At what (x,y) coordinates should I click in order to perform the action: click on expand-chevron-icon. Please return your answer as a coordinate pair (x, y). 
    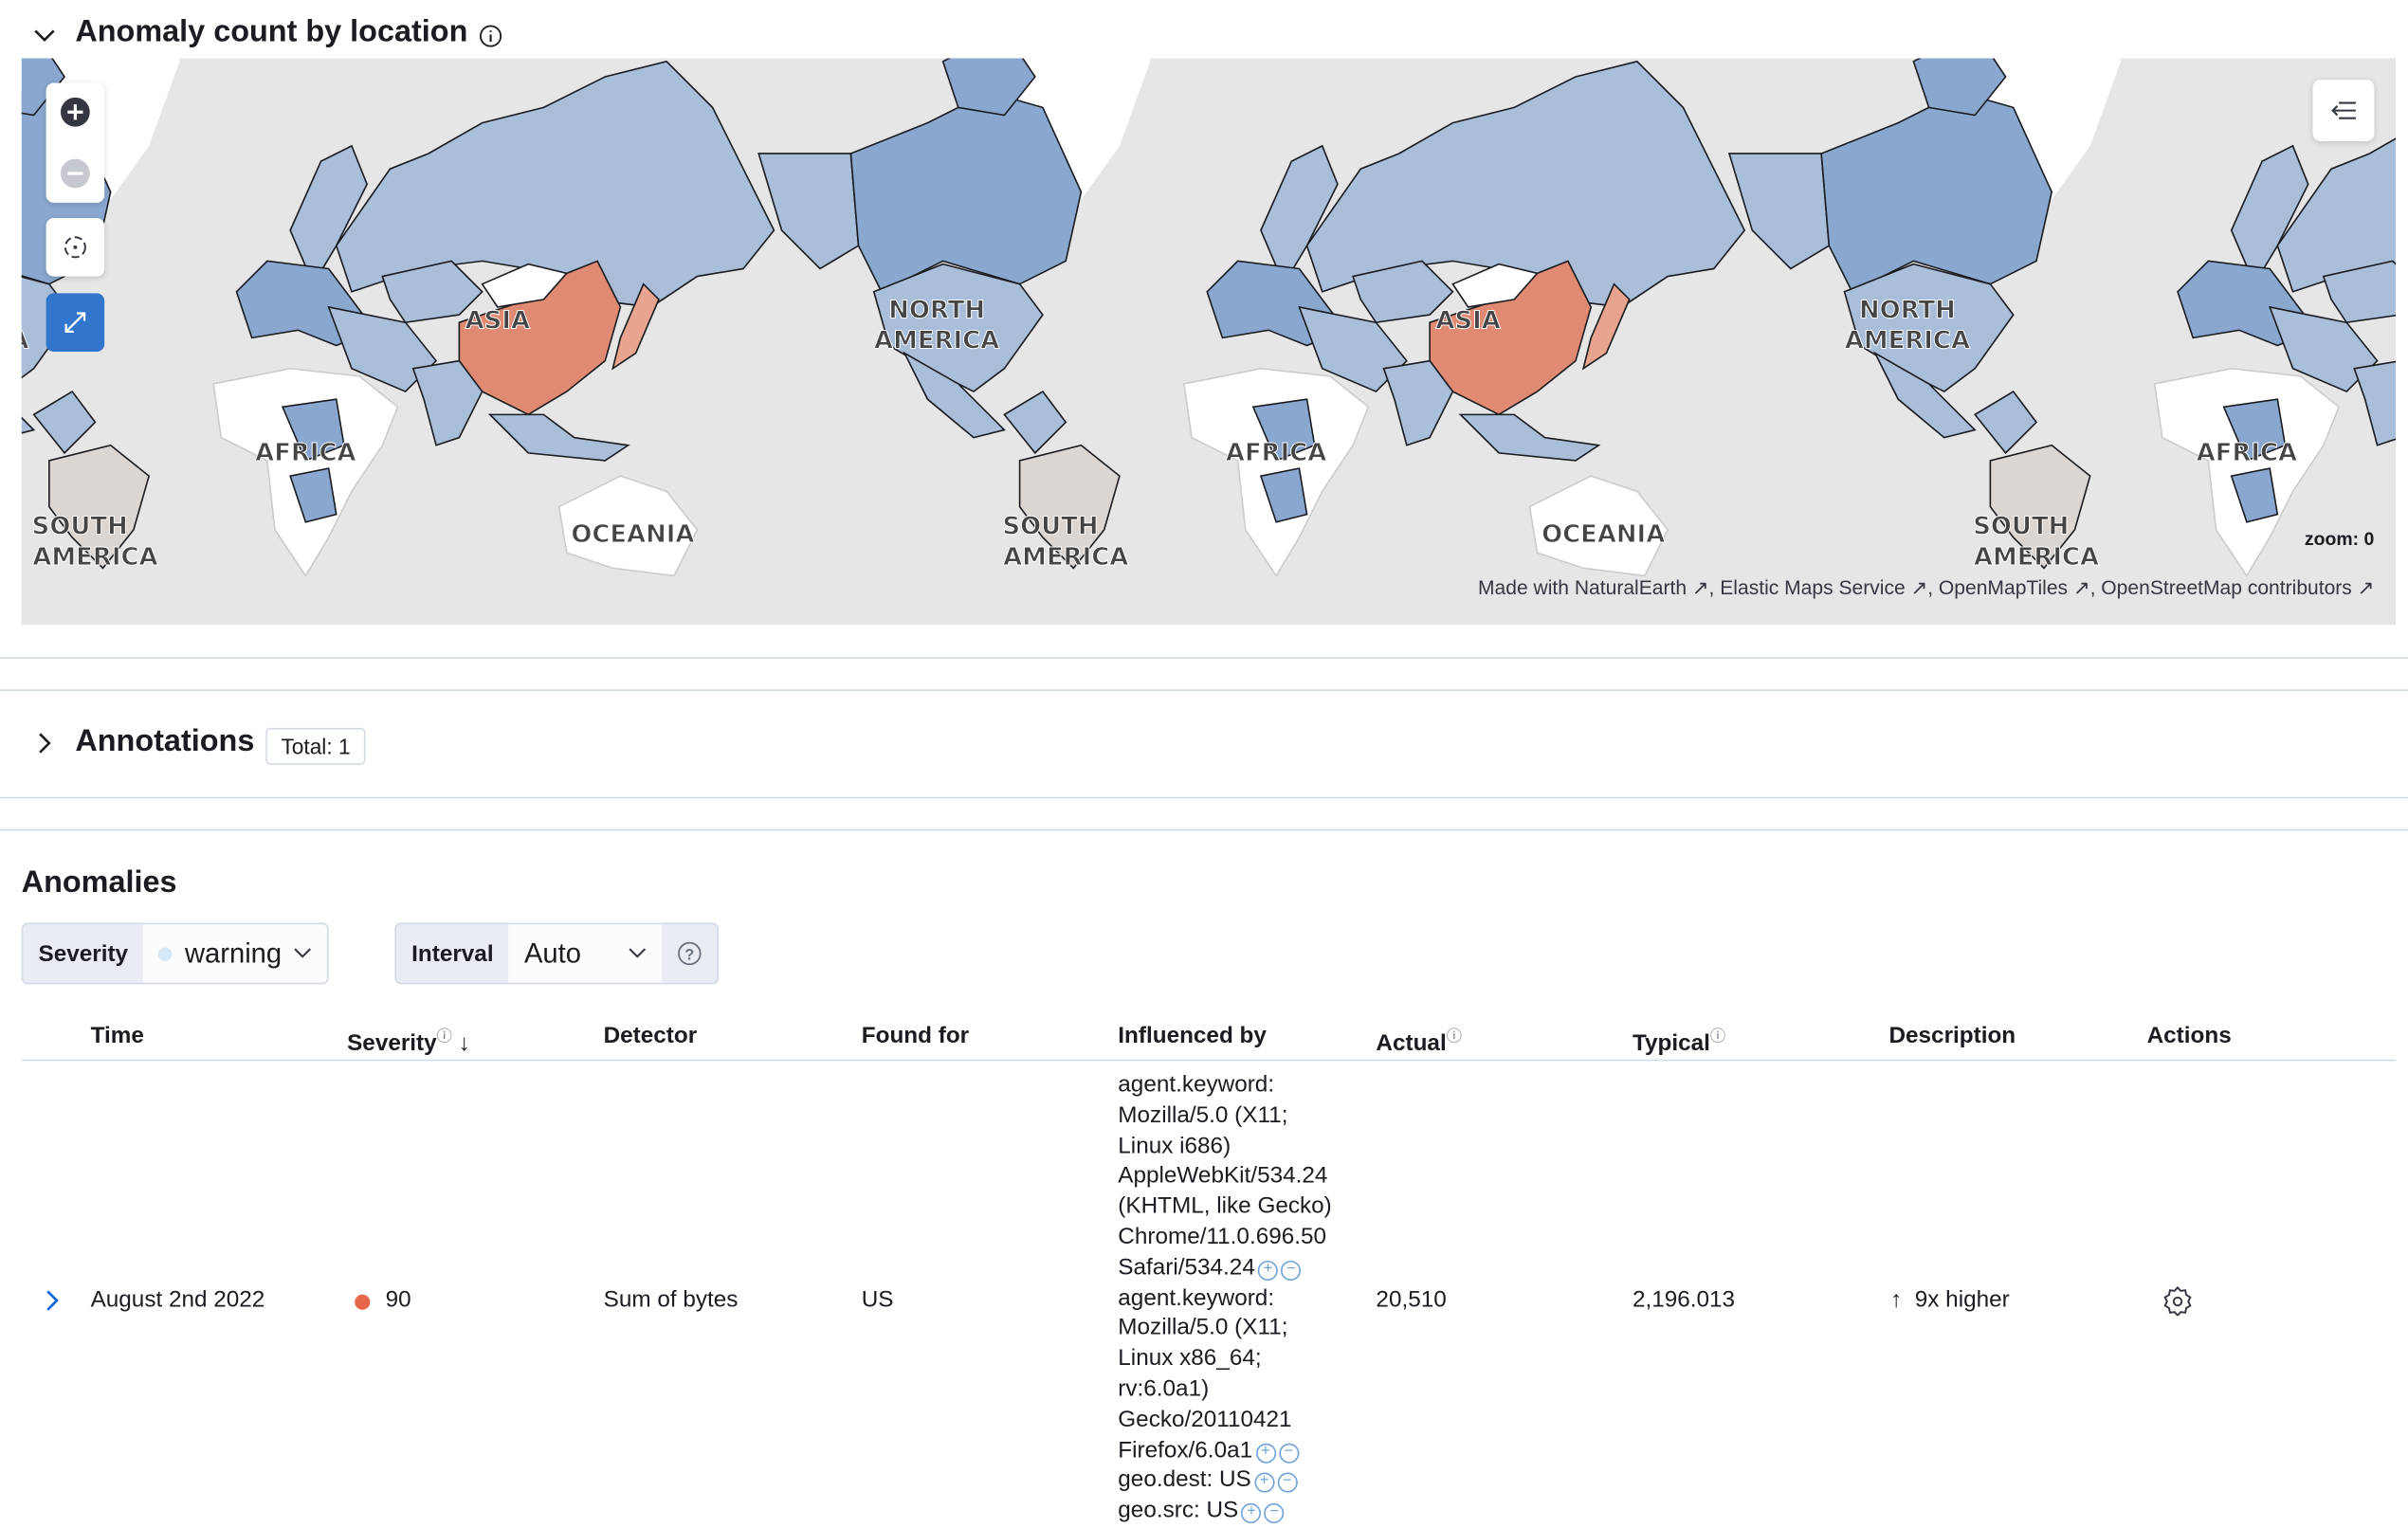
    Looking at the image, I should click on (45, 744).